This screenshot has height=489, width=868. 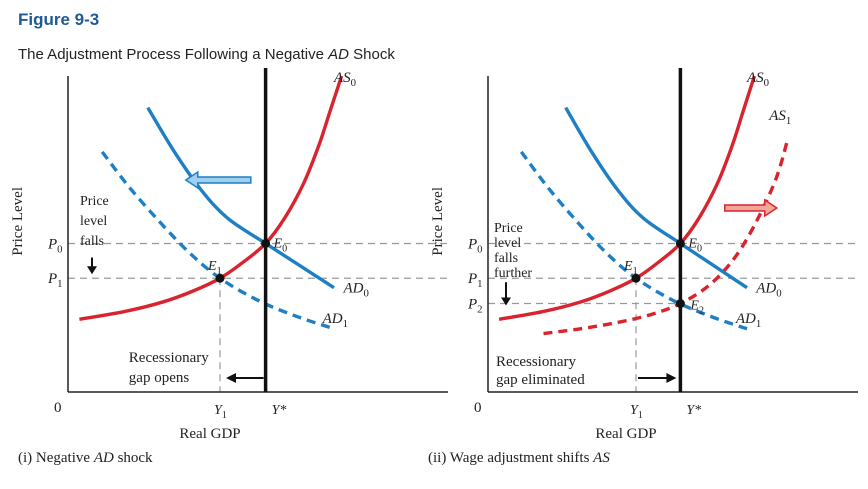 What do you see at coordinates (519, 458) in the screenshot?
I see `panel-caption: (ii) Wage adjustment shifts AS` at bounding box center [519, 458].